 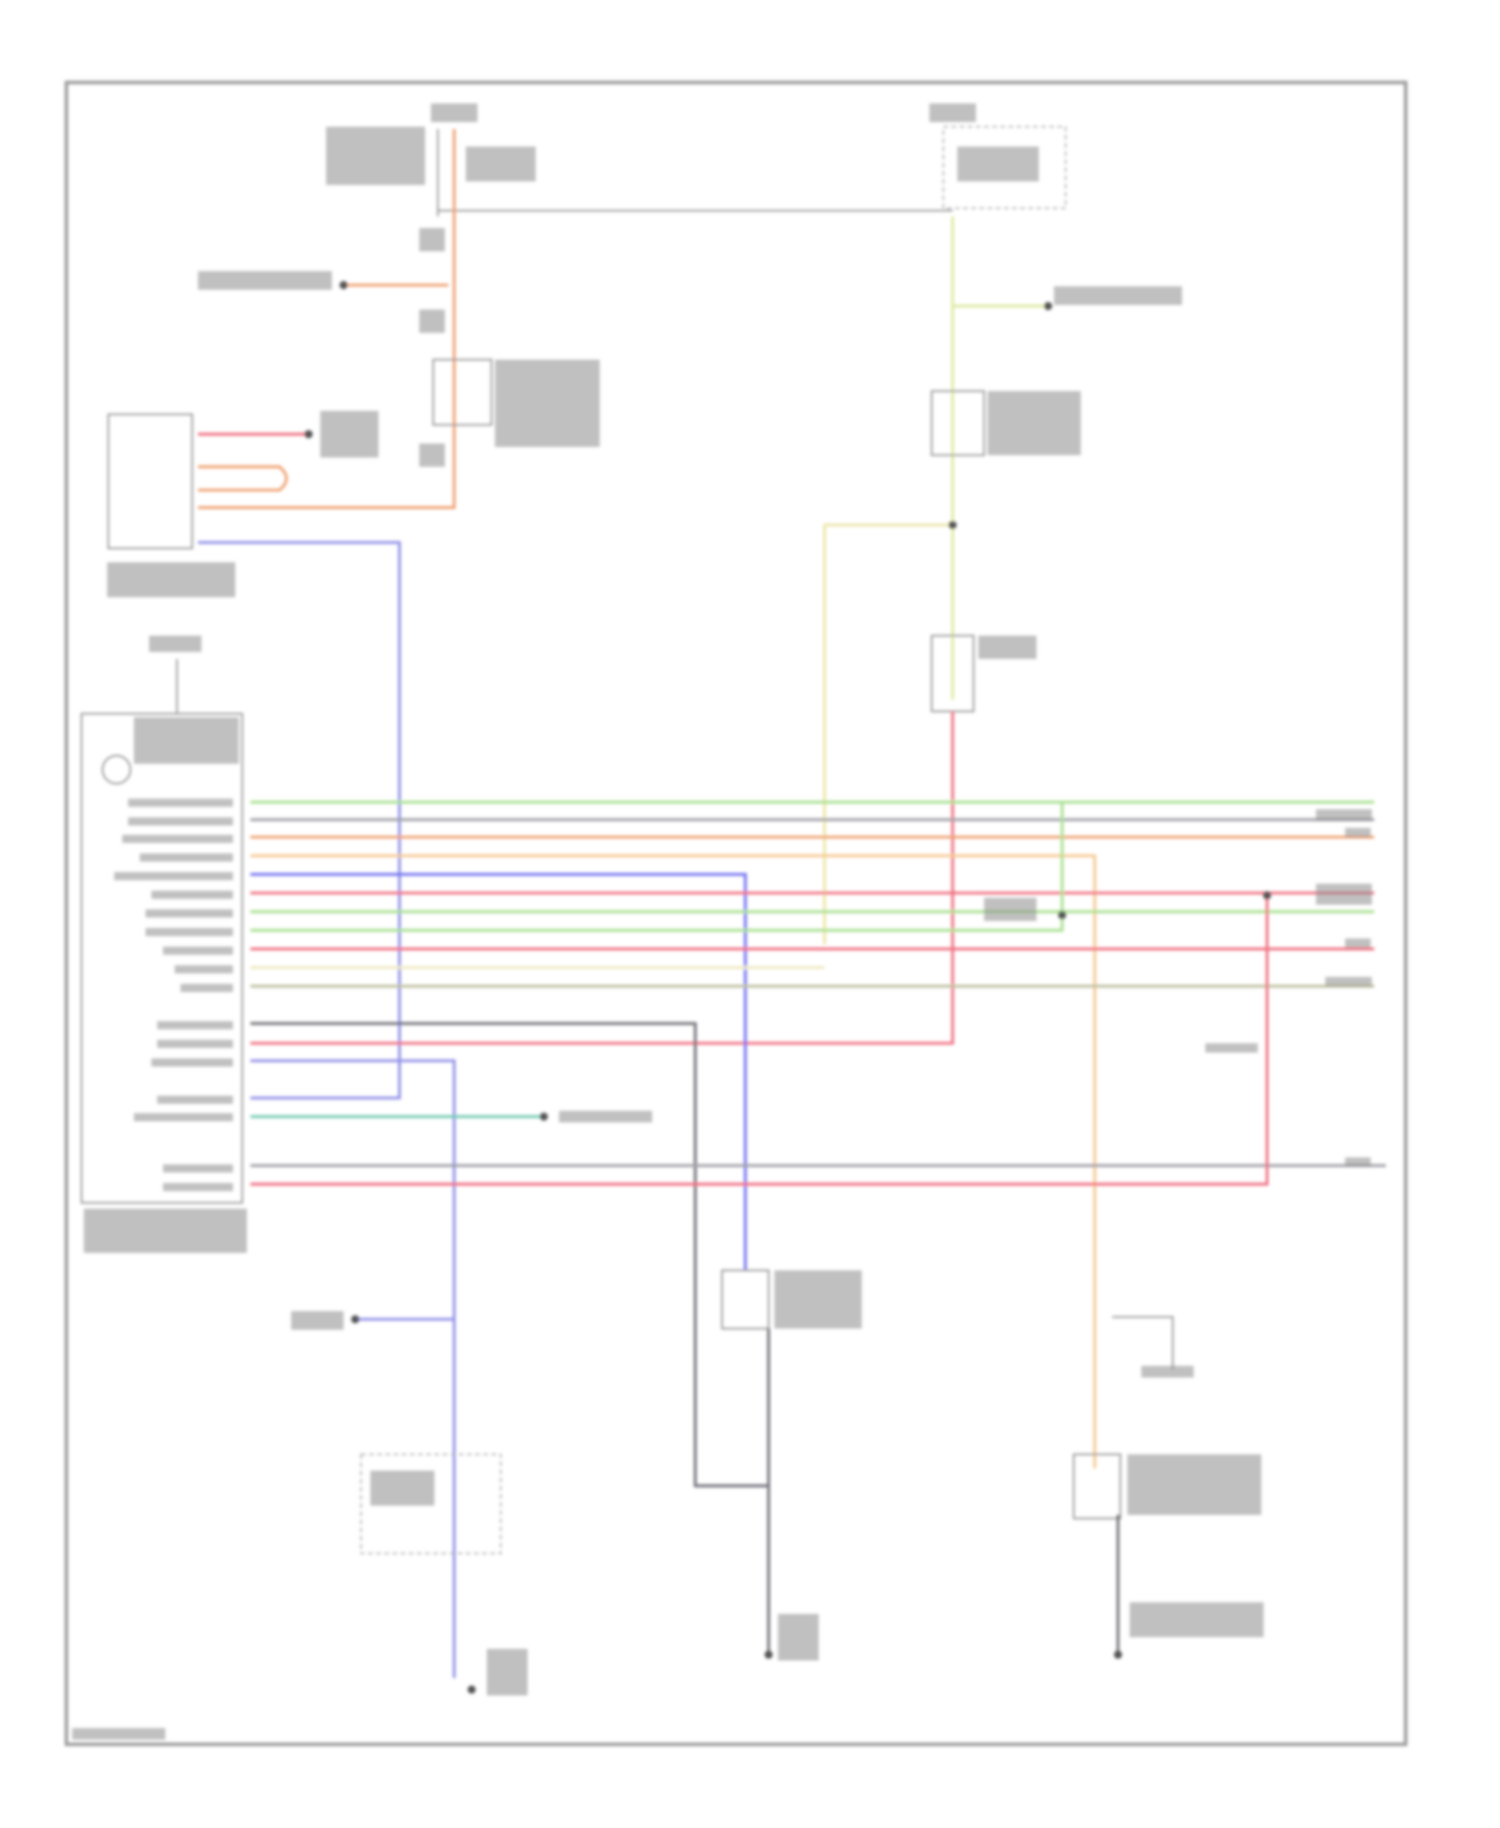 What do you see at coordinates (888, 734) in the screenshot?
I see `wire-yellow` at bounding box center [888, 734].